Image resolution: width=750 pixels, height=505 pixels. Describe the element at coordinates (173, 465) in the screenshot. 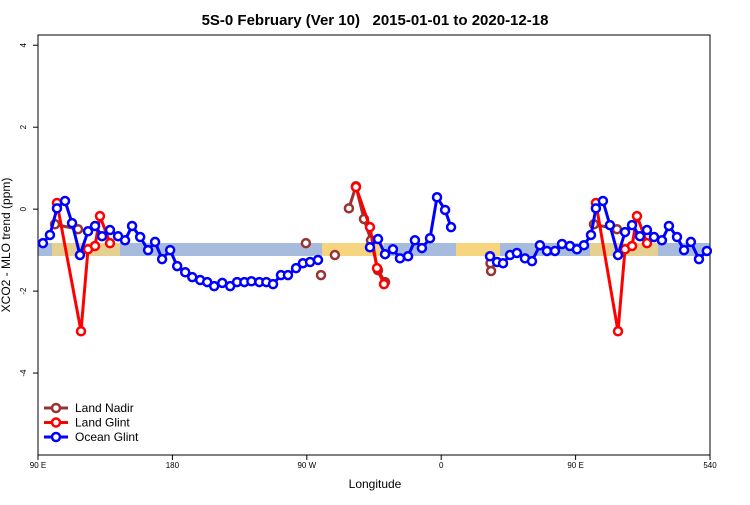

I see `x-tick-label: 180` at that location.